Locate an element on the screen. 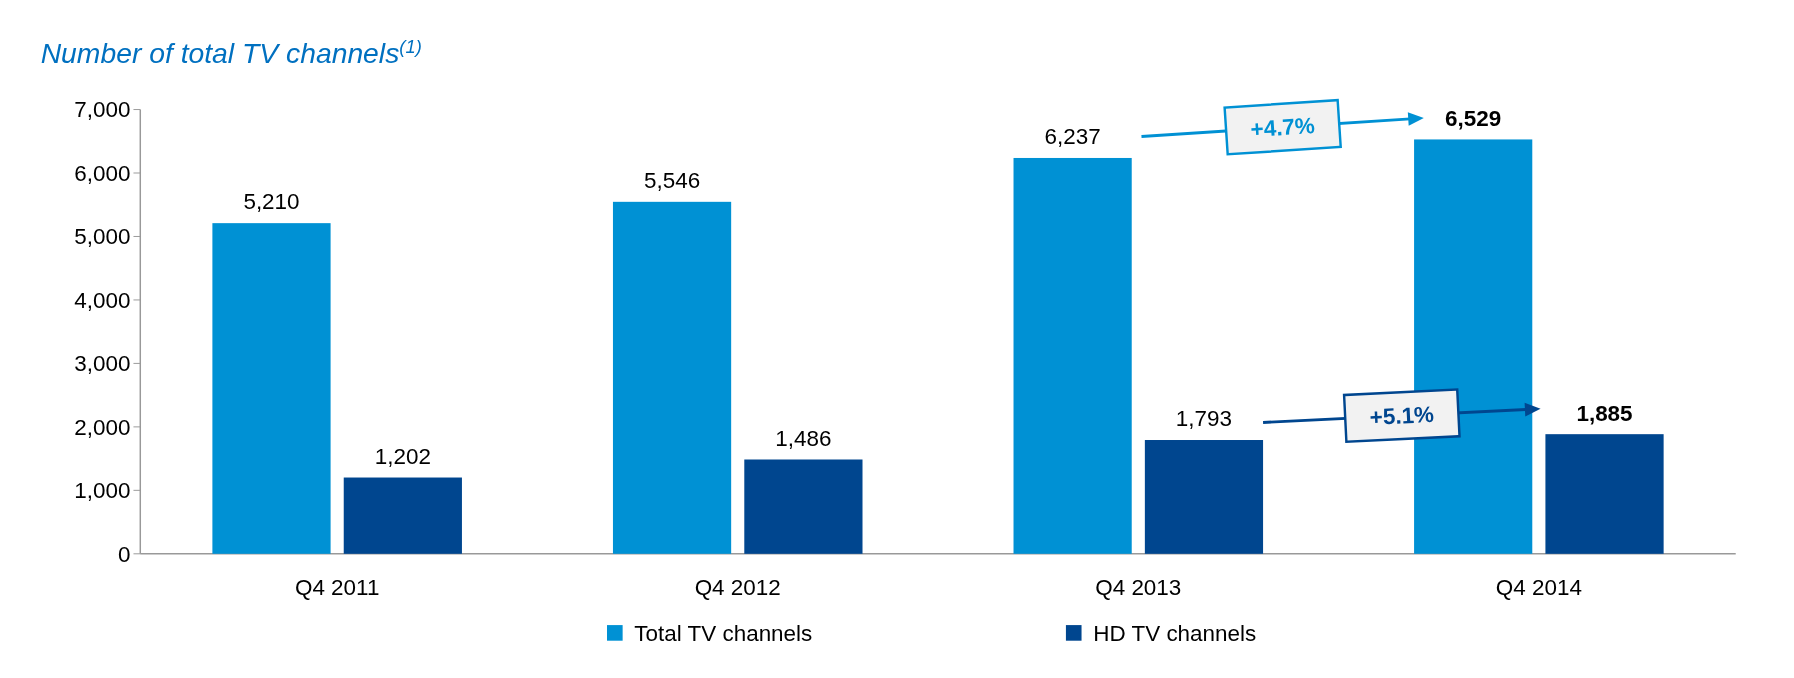 This screenshot has width=1794, height=678. y-tick-label: 1,000 is located at coordinates (102, 491).